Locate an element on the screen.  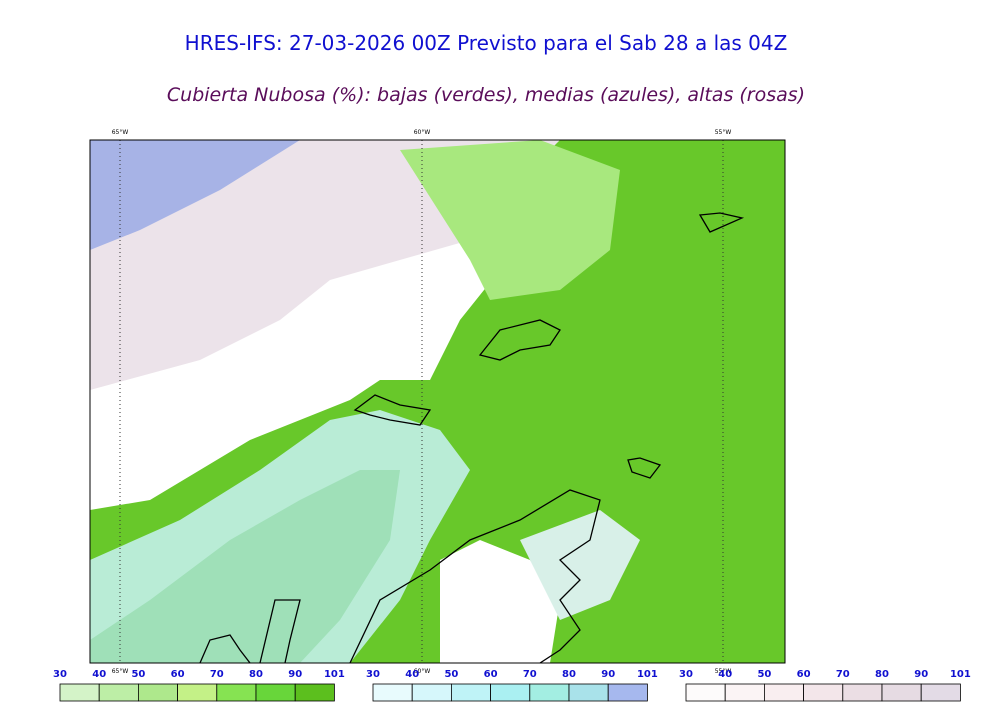
cloud-low-light is located at coordinates (510, 220).